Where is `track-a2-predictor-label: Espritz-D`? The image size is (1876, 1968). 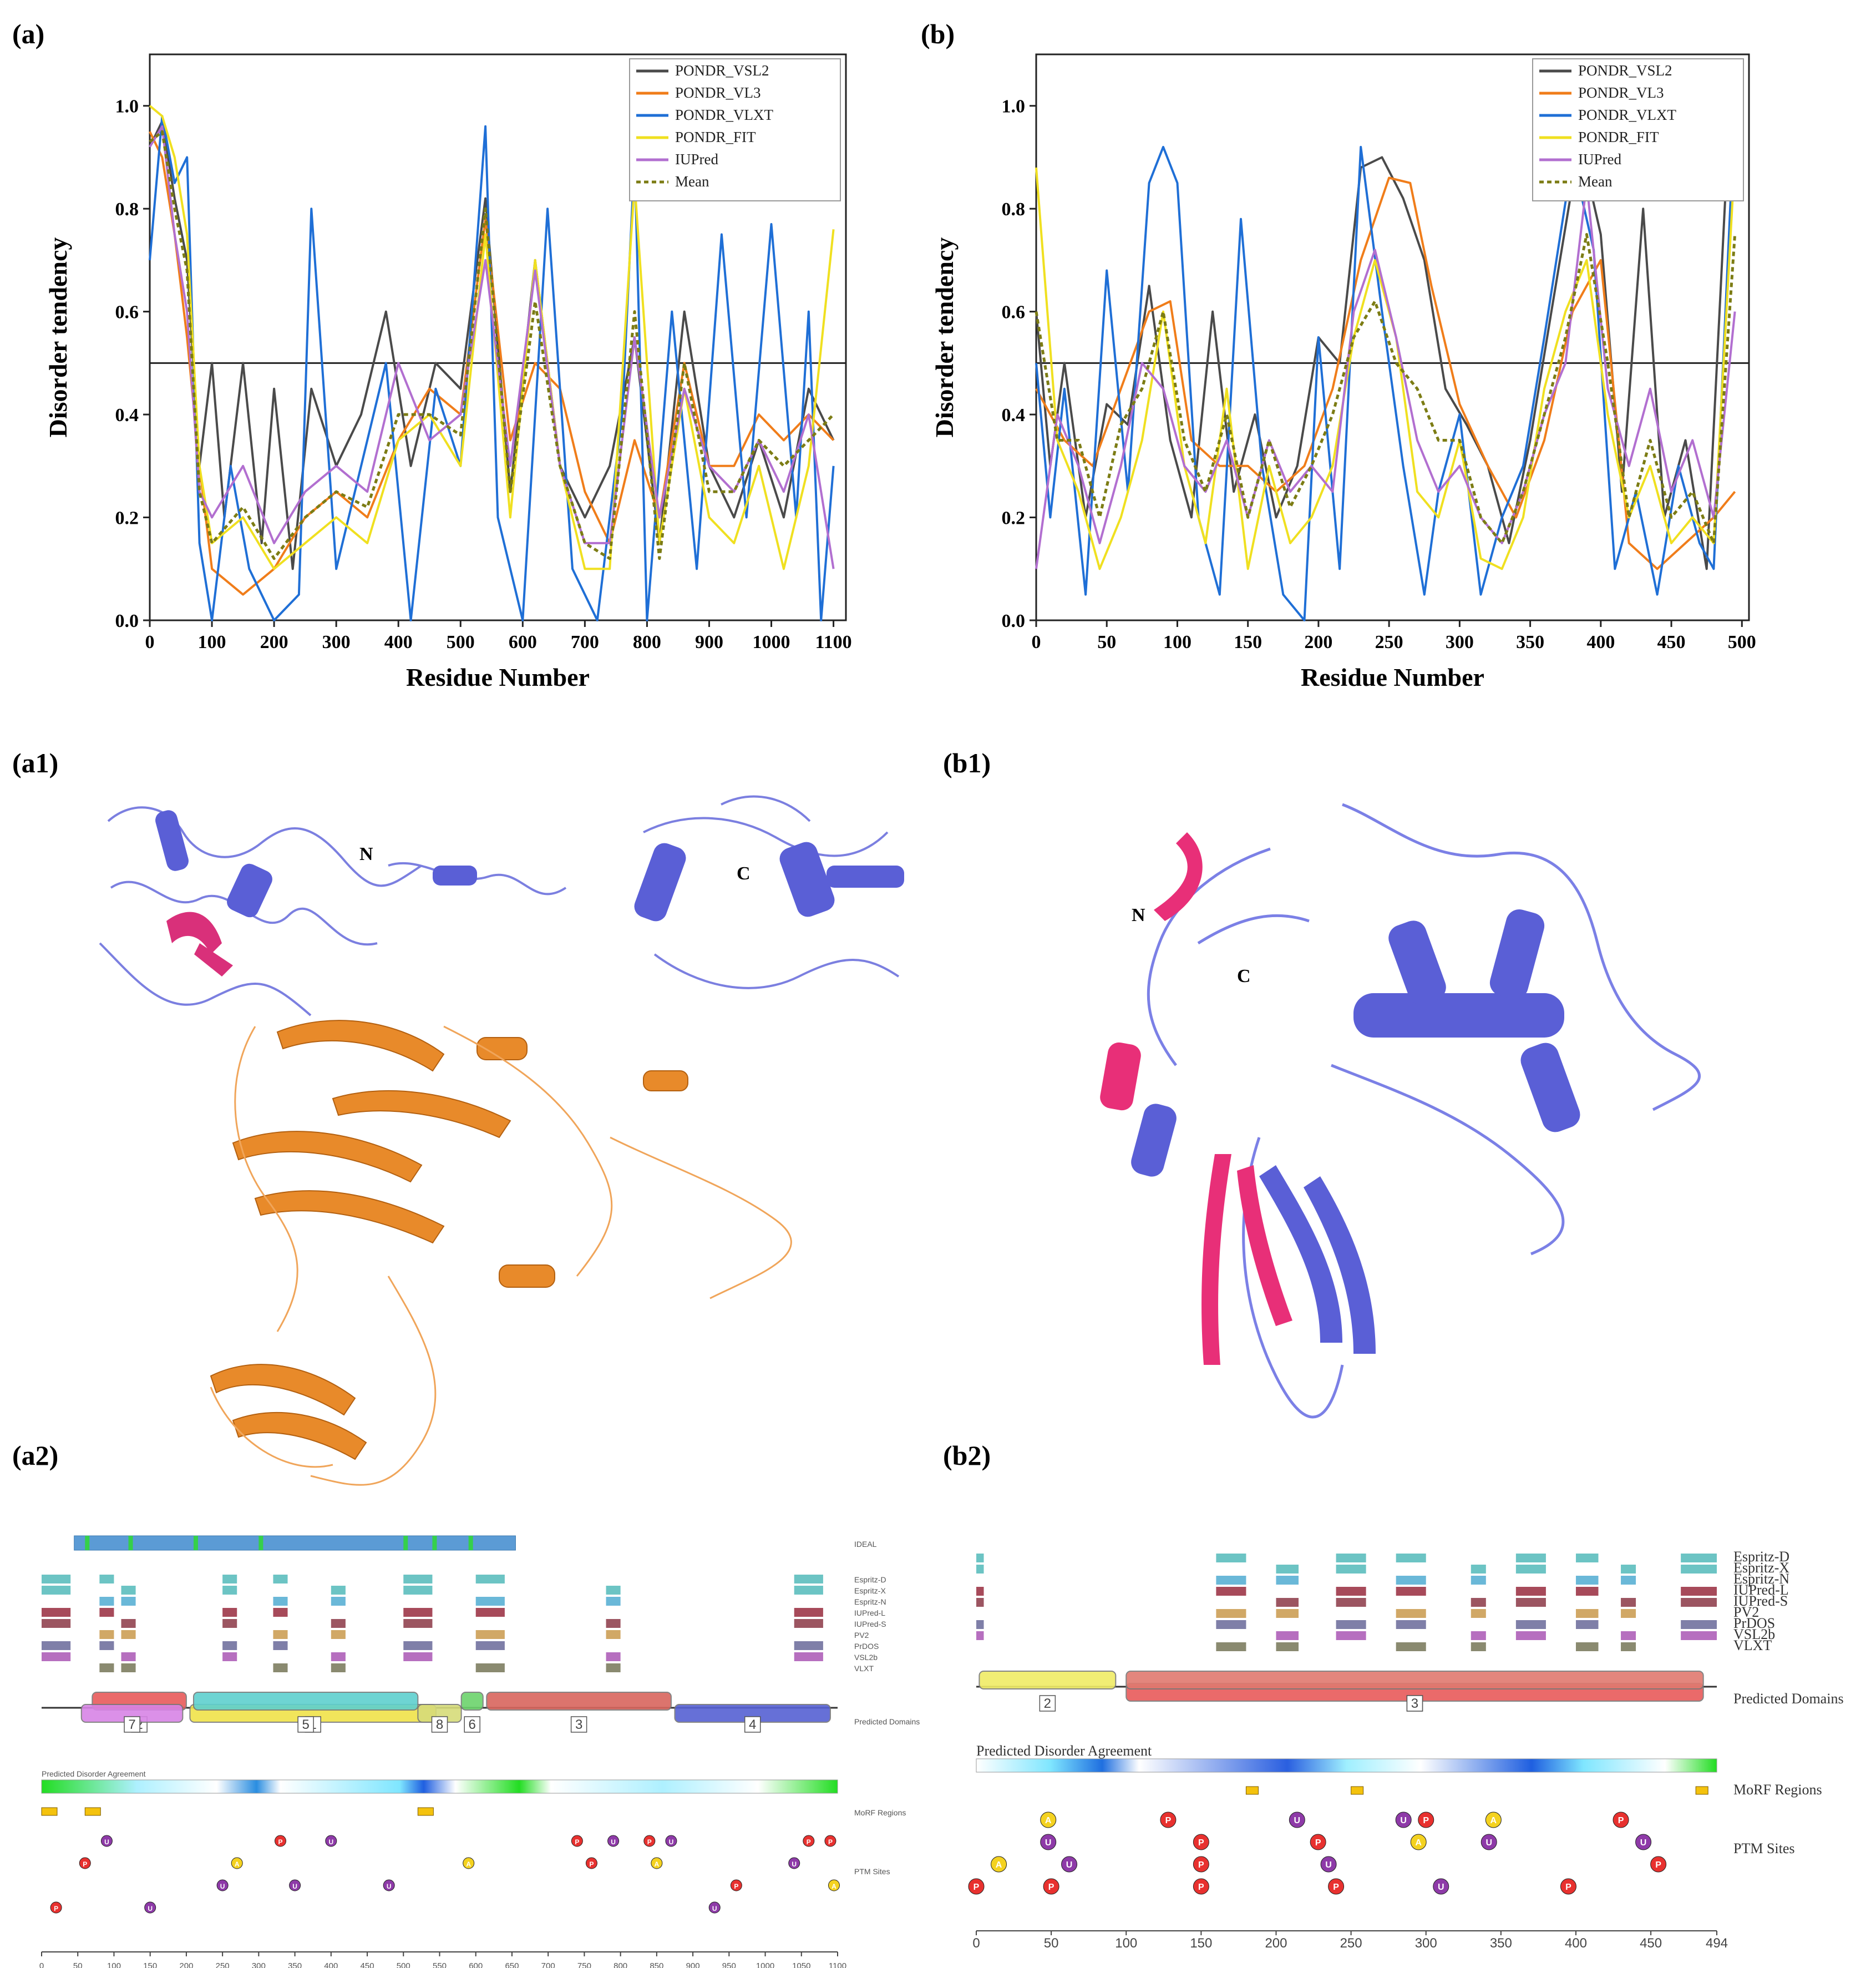
track-a2-predictor-label: Espritz-D is located at coordinates (870, 1579).